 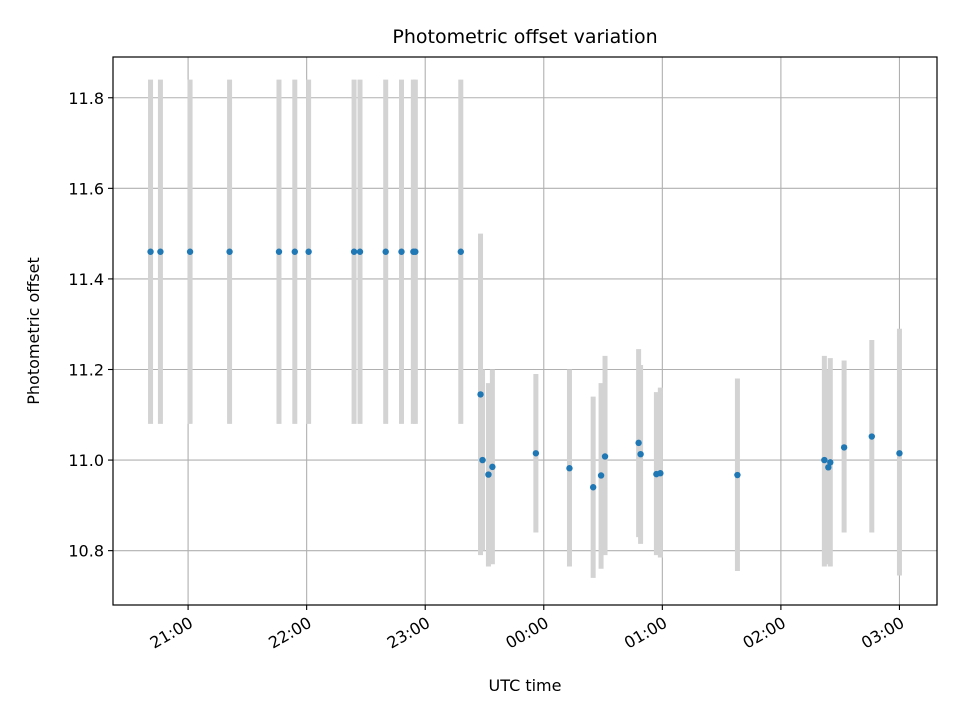 What do you see at coordinates (86, 551) in the screenshot?
I see `y-tick-label: 10.8` at bounding box center [86, 551].